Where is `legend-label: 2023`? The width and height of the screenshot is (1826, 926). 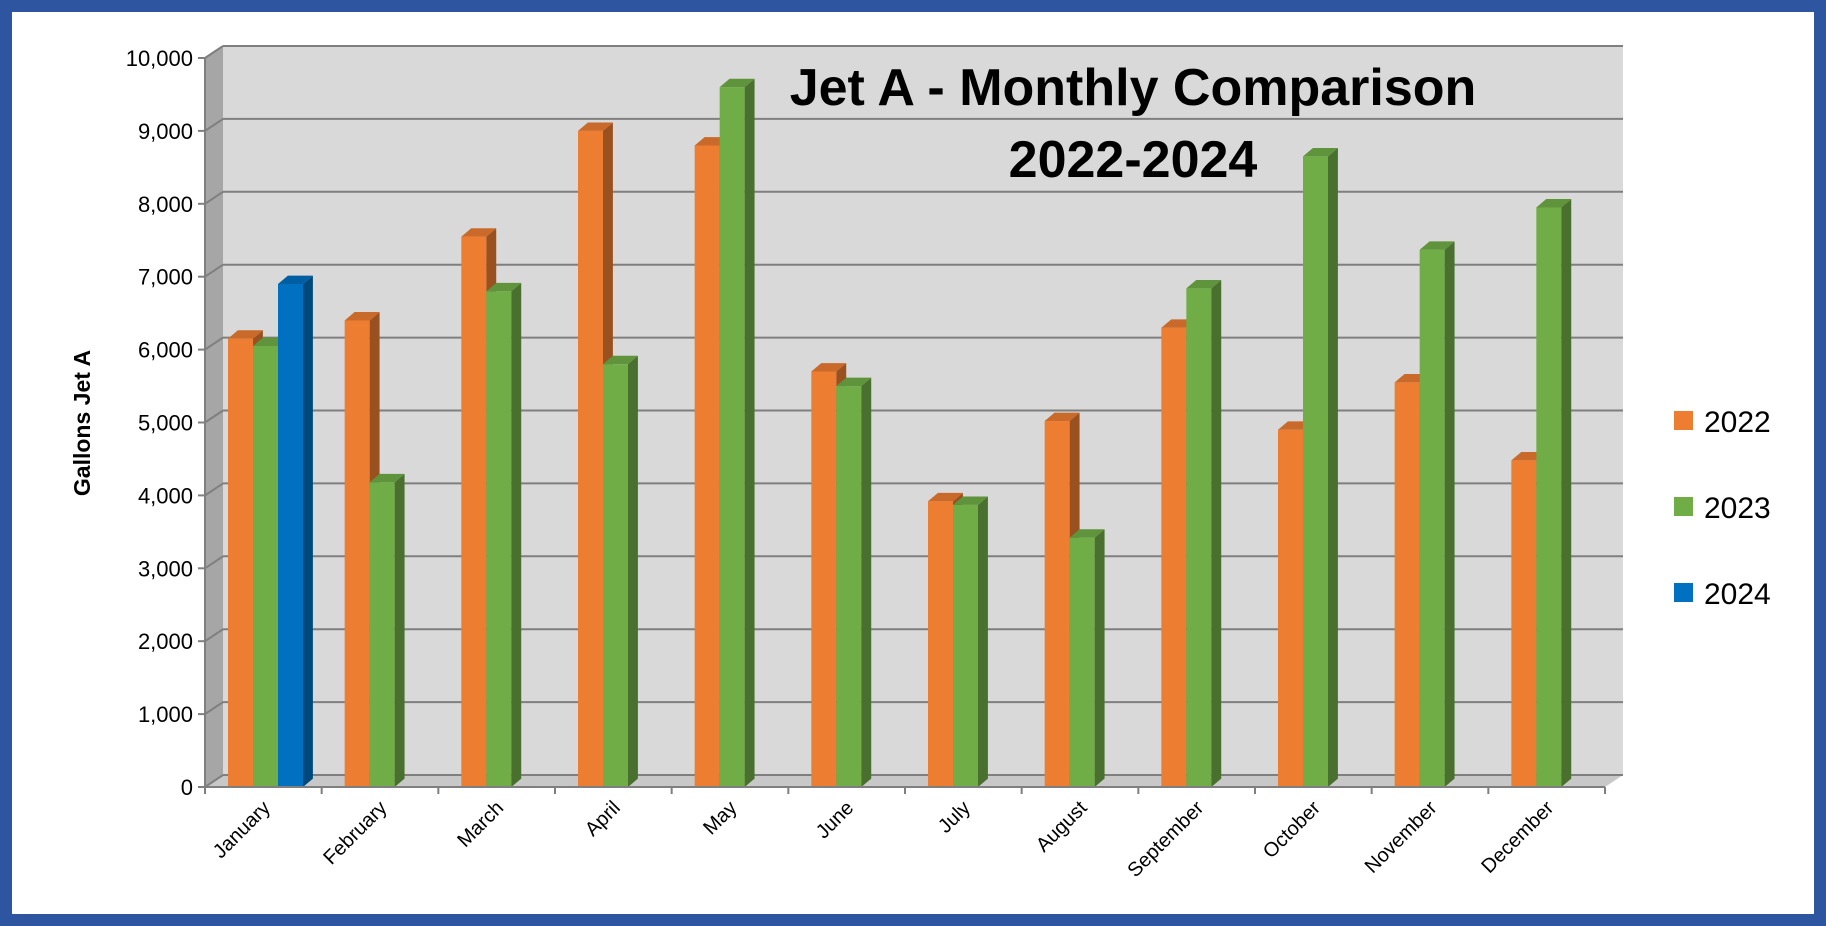 legend-label: 2023 is located at coordinates (1737, 508).